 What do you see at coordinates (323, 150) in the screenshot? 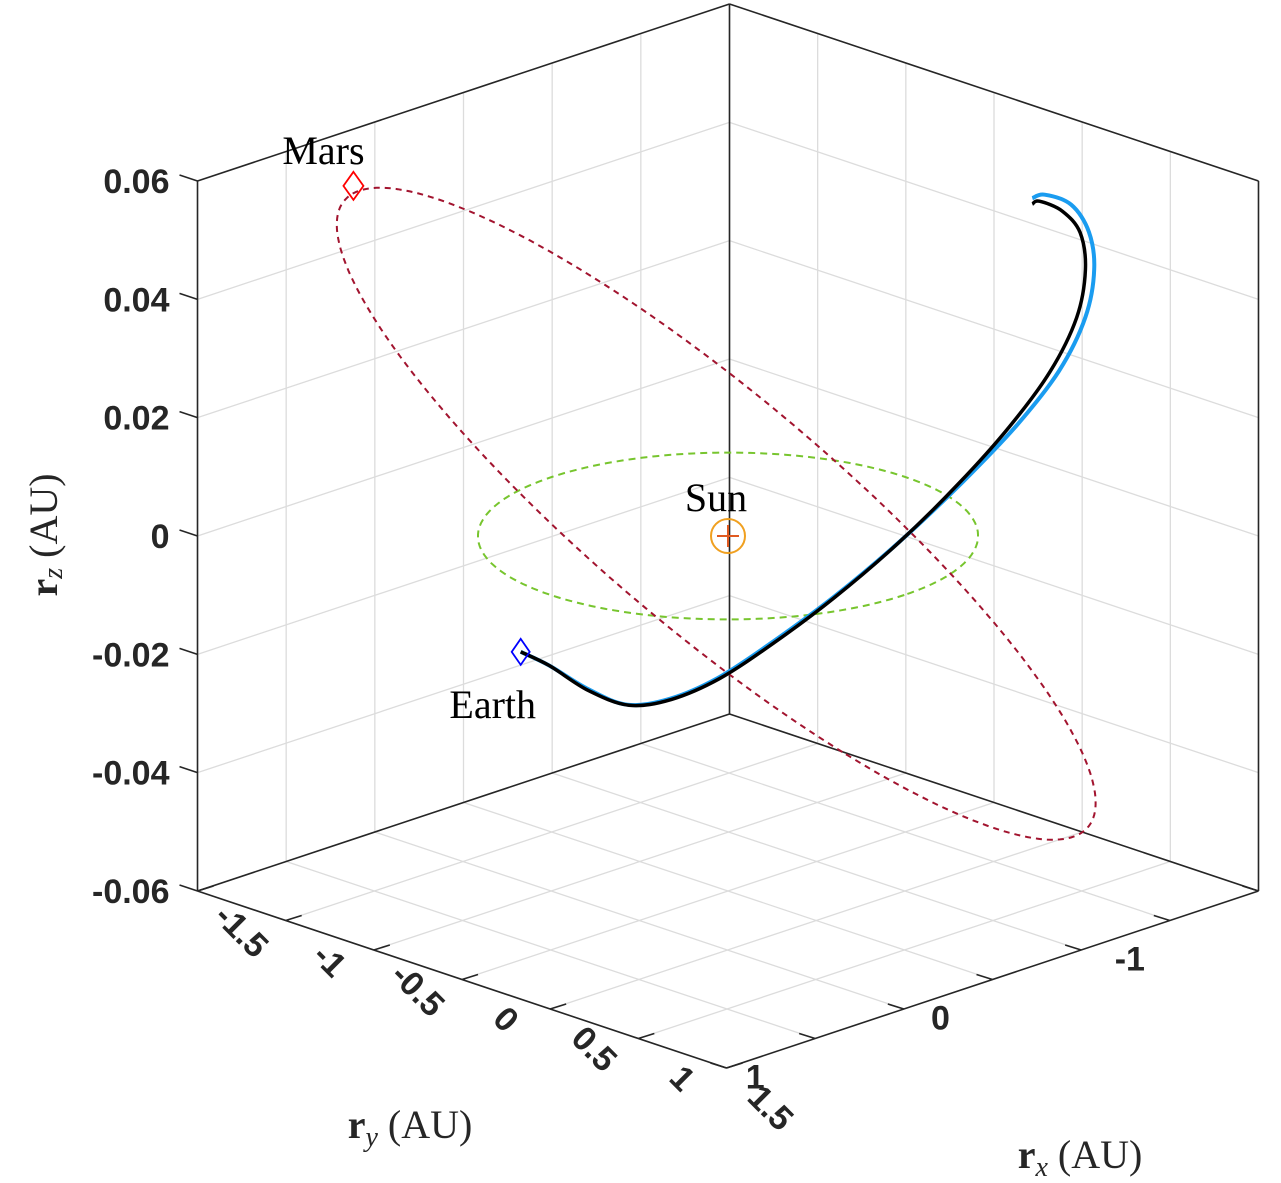
I see `mars-label: Mars` at bounding box center [323, 150].